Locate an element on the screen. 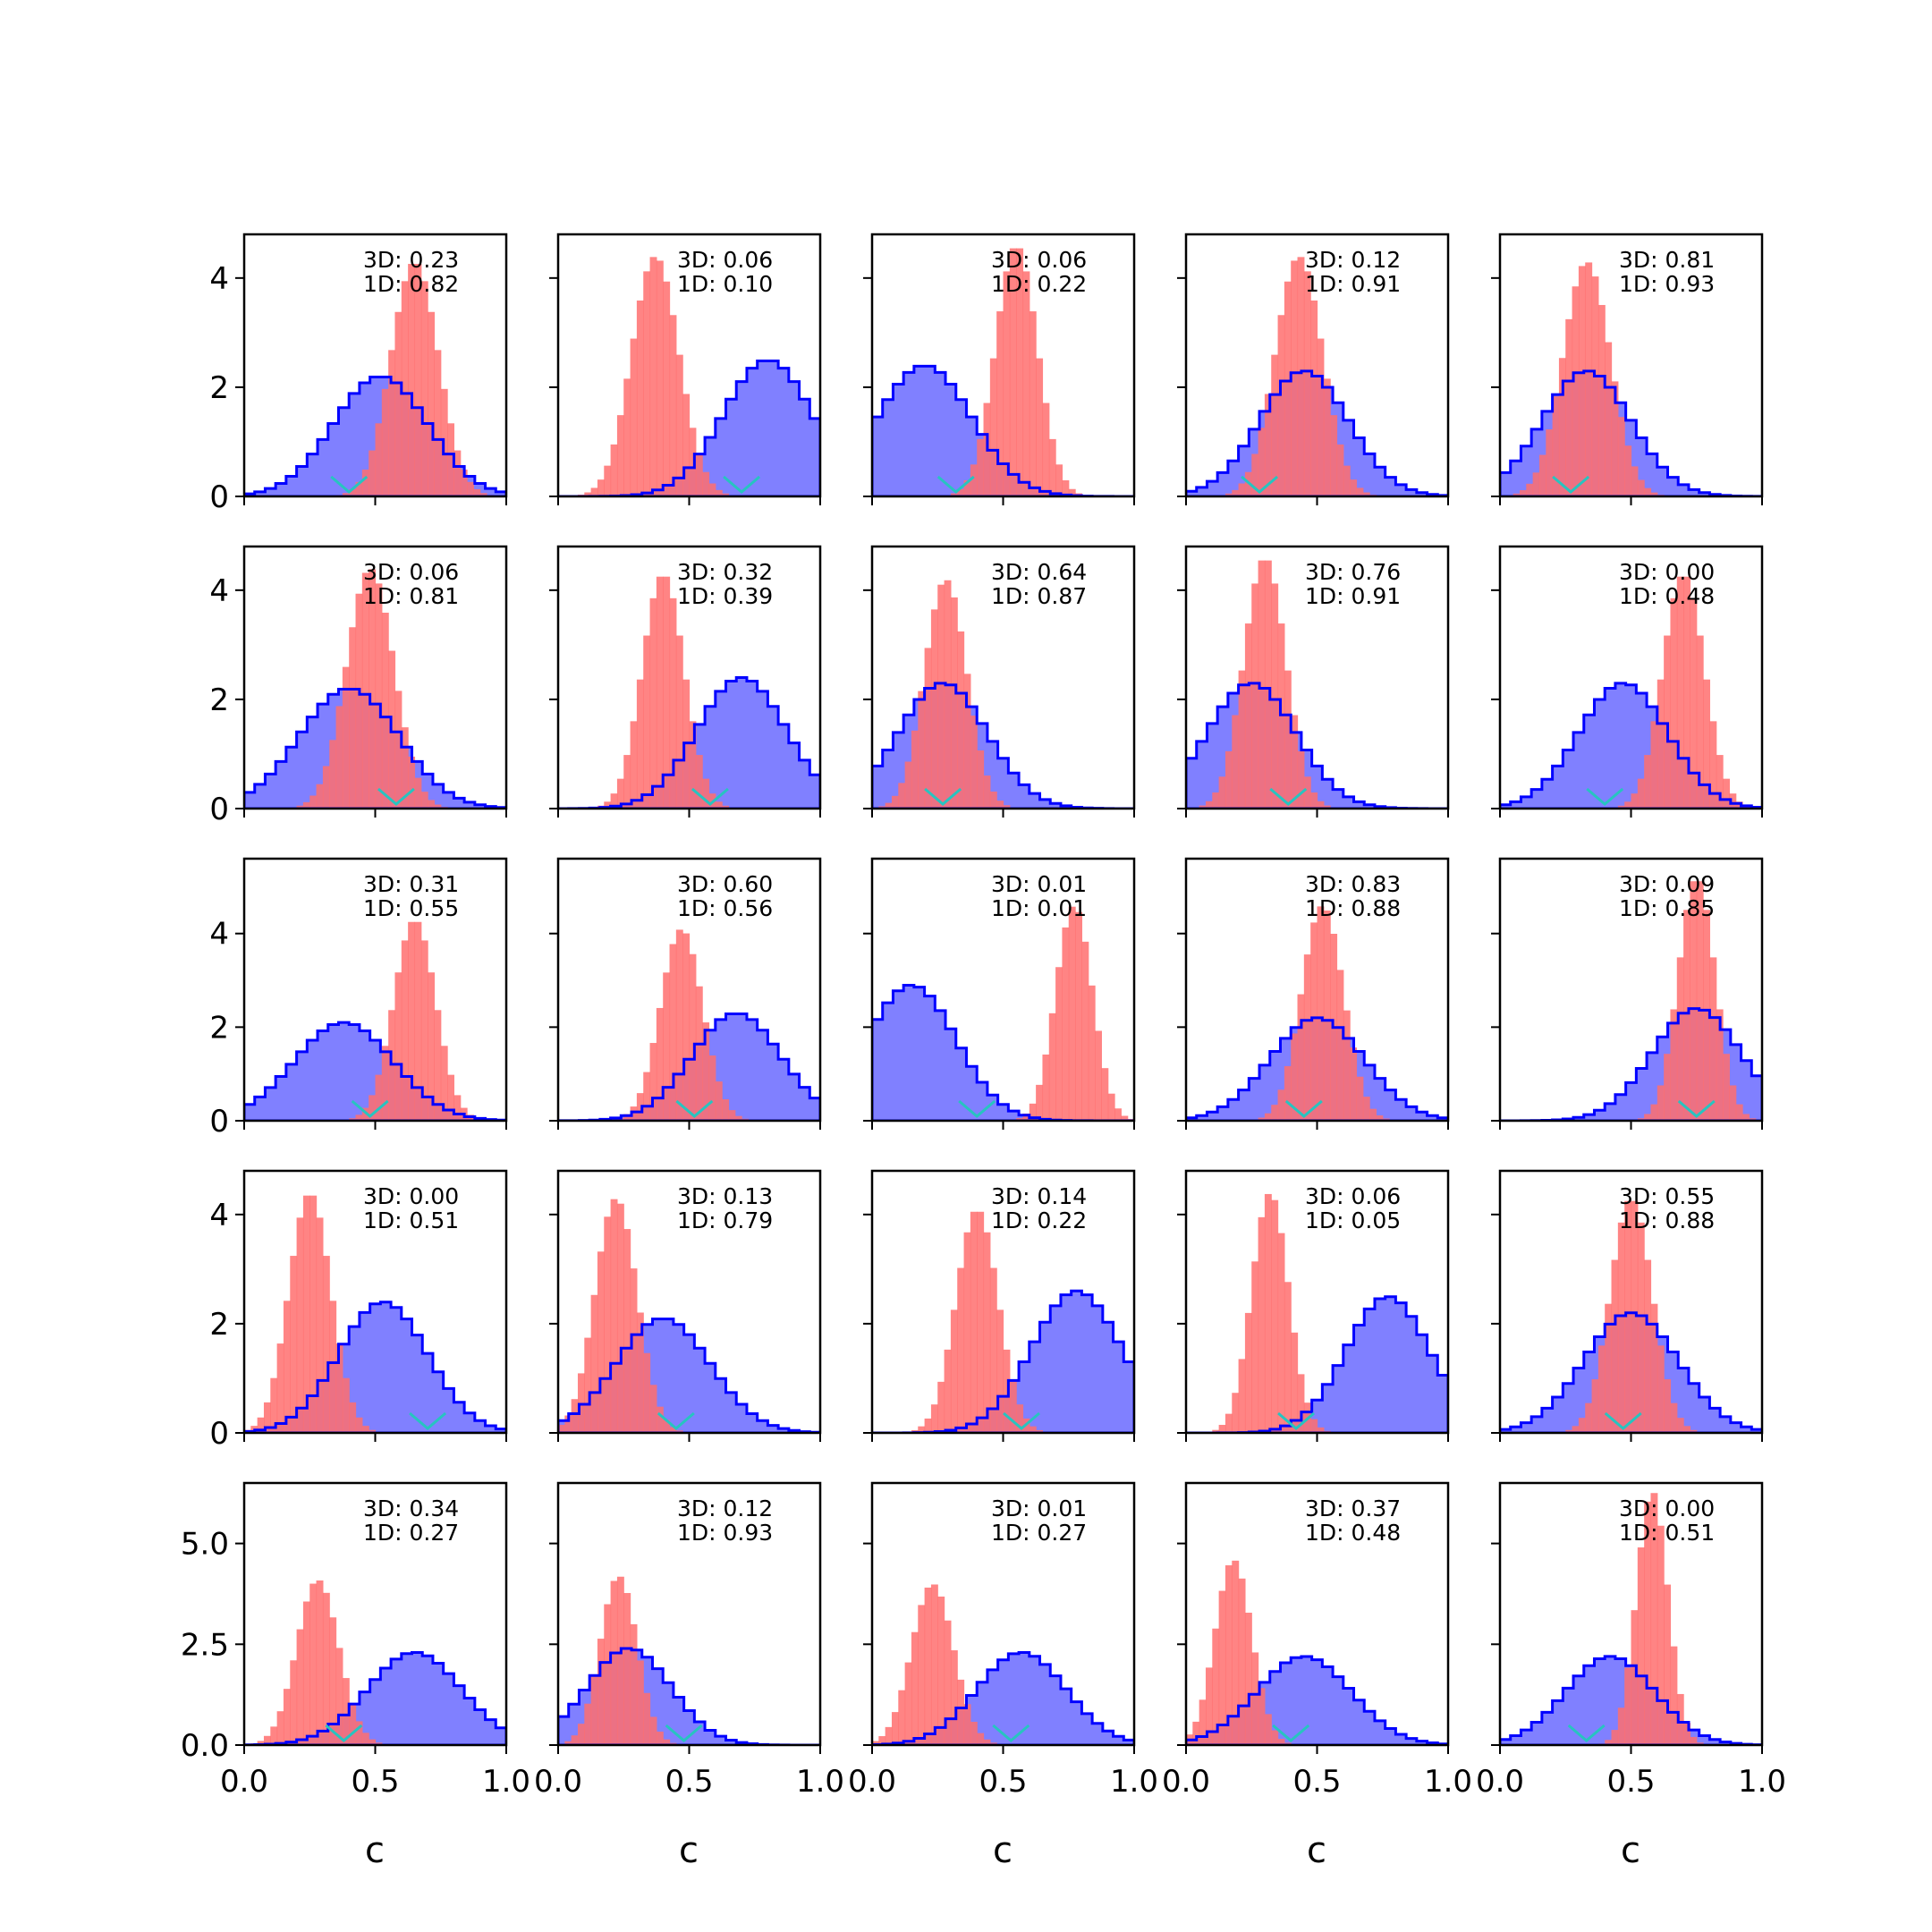 The image size is (1932, 1932). annotation-text: 1D: 0.10 is located at coordinates (725, 284).